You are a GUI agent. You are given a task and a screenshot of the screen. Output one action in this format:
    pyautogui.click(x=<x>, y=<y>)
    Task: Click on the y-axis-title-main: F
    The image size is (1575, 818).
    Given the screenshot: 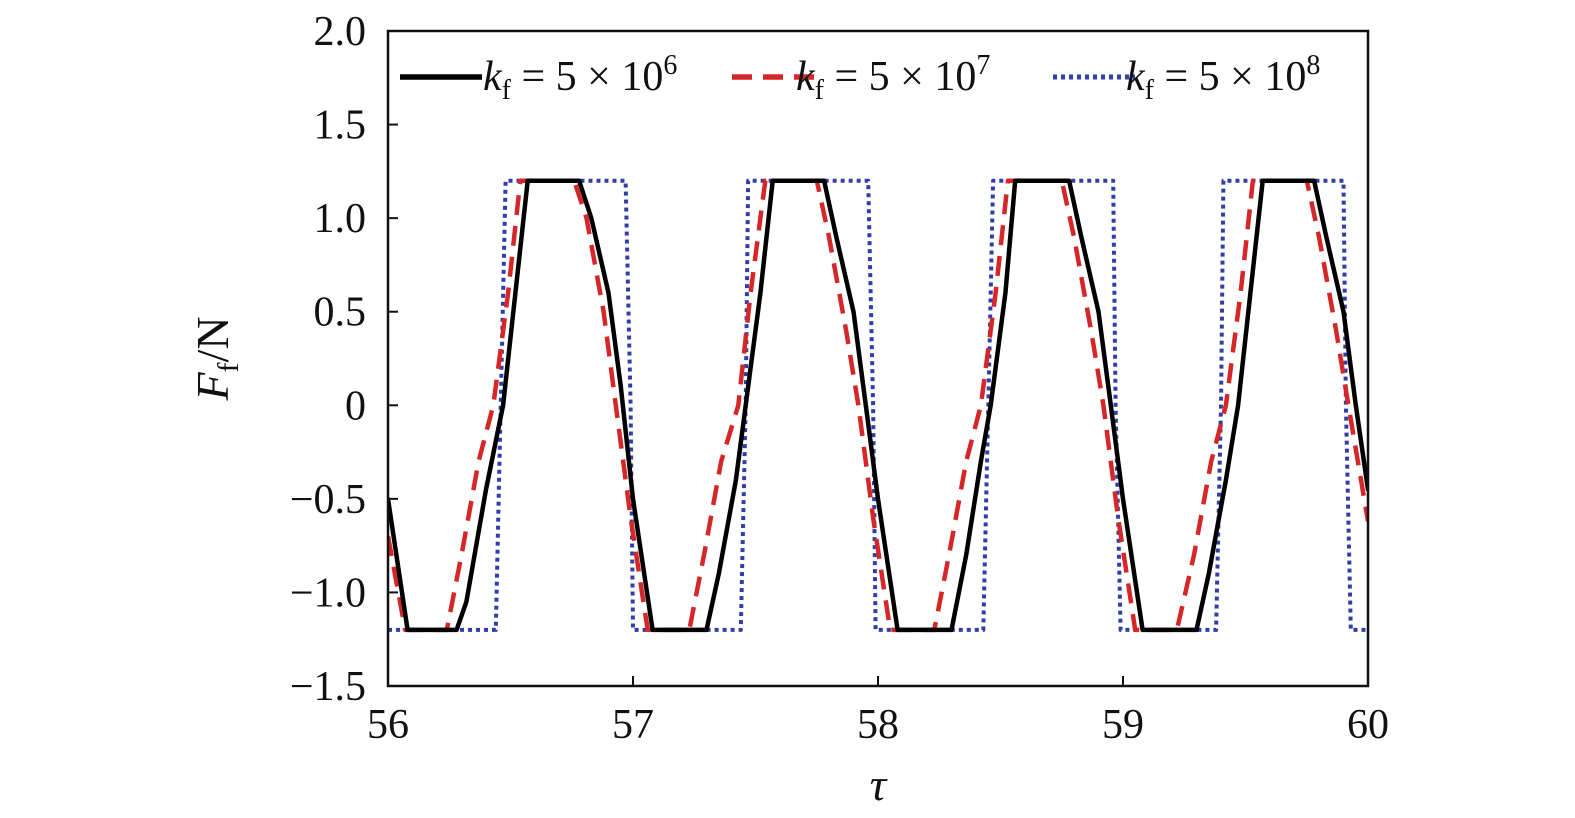 What is the action you would take?
    pyautogui.click(x=212, y=387)
    